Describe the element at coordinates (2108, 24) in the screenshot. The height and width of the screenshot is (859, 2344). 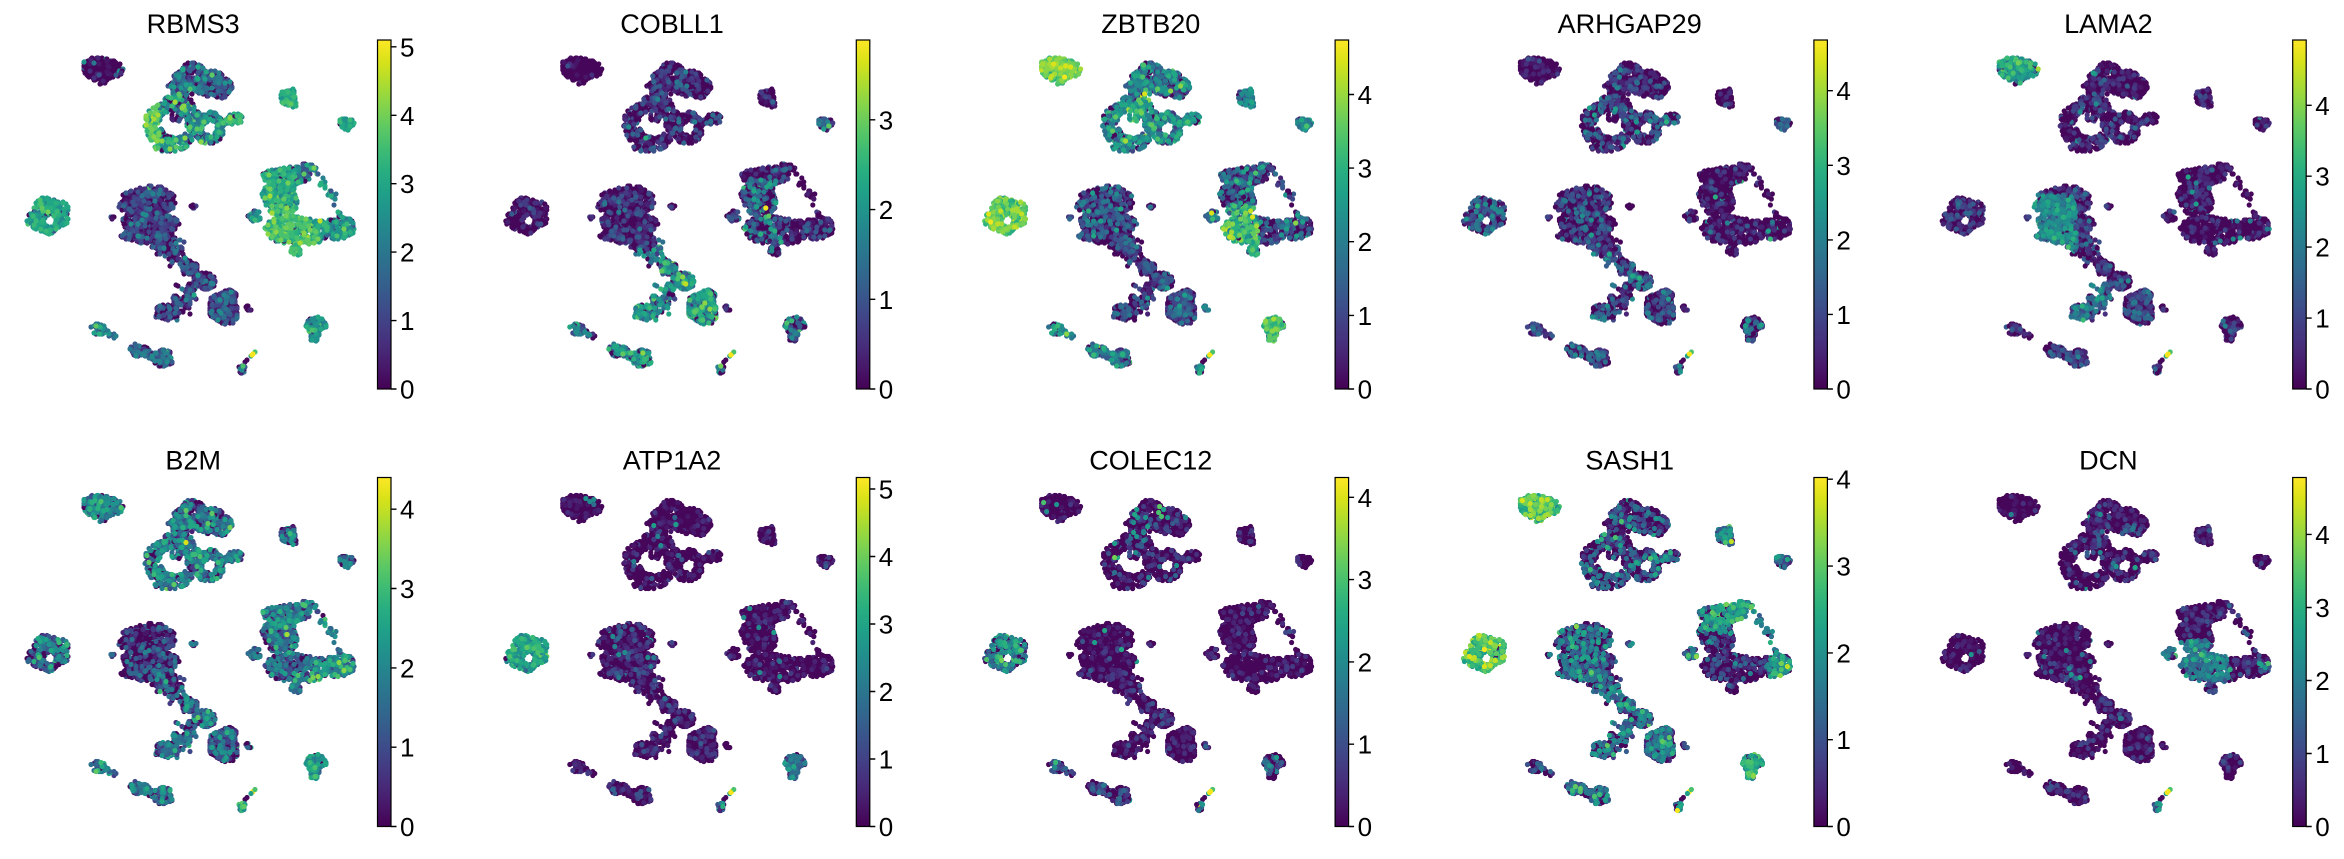
I see `svg-text: LAMA2` at that location.